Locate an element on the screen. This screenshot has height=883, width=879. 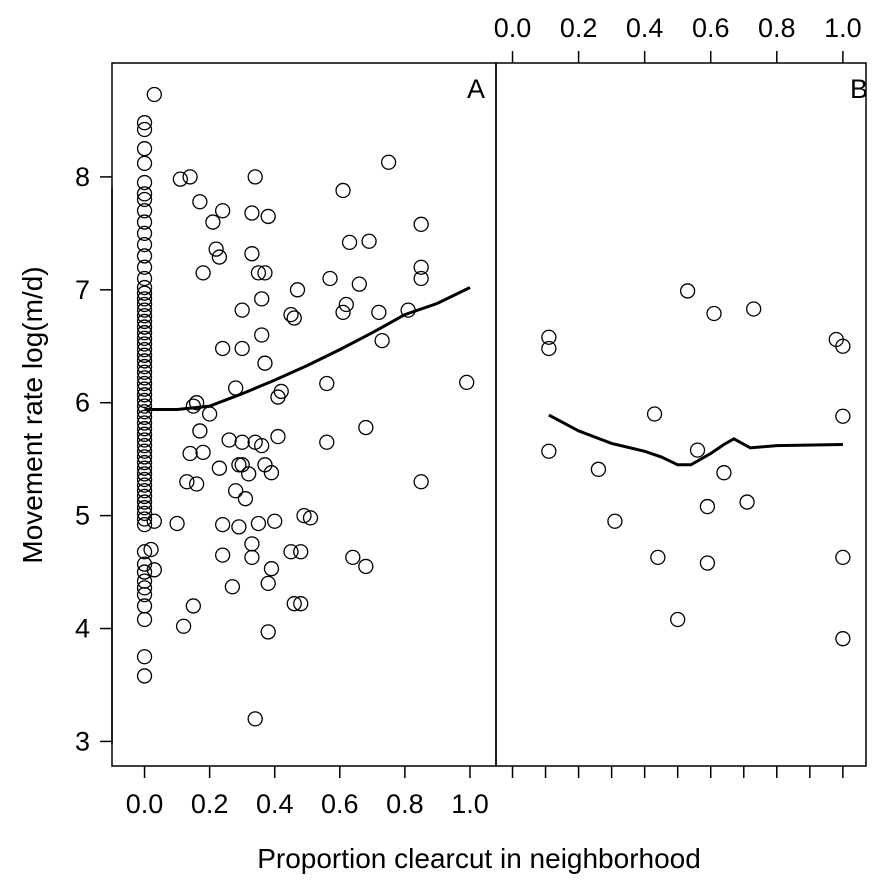
panel-a-trend-line is located at coordinates (307, 348).